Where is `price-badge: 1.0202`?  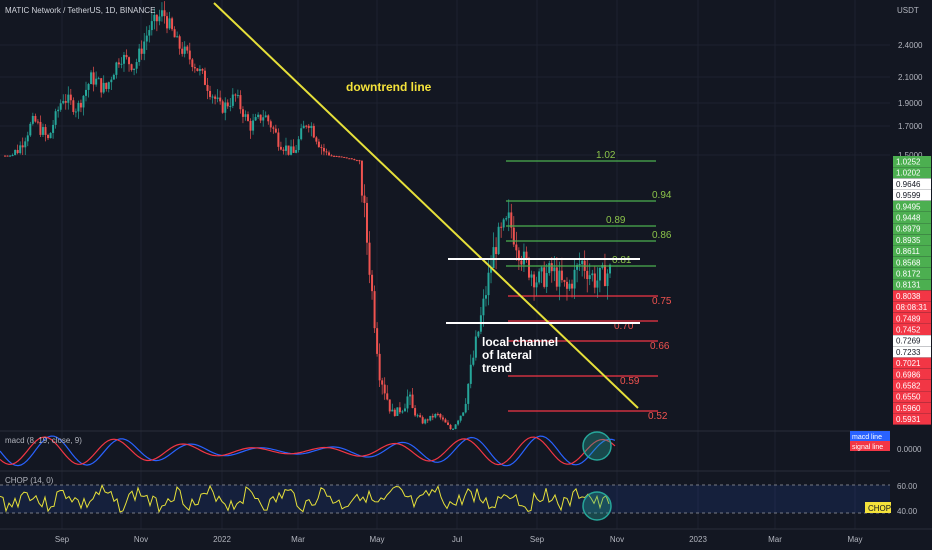
price-badge: 1.0202 is located at coordinates (912, 173).